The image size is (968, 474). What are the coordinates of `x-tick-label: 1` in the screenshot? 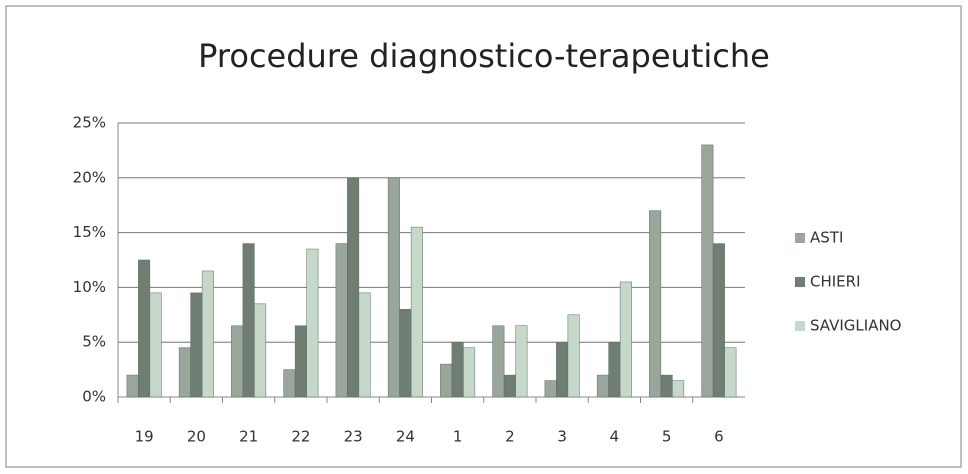 It's located at (458, 437).